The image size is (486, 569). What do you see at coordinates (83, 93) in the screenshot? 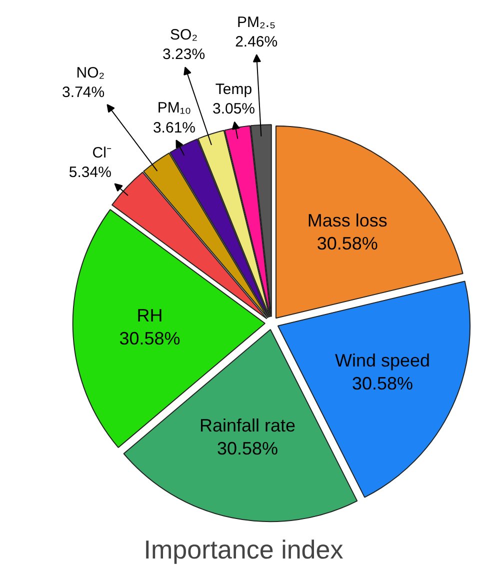
I see `data-label: 3.74%` at bounding box center [83, 93].